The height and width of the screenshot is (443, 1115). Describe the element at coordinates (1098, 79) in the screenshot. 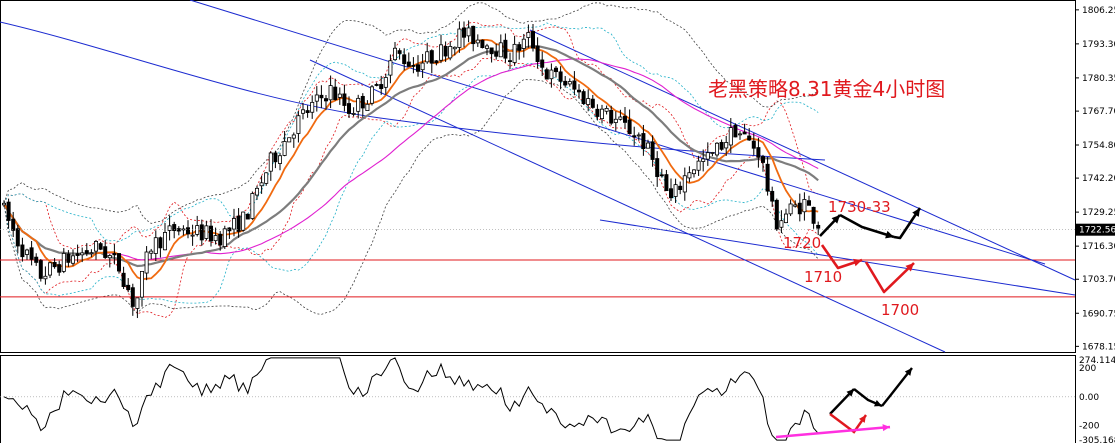

I see `price-tick-label-2: 1780.35` at that location.